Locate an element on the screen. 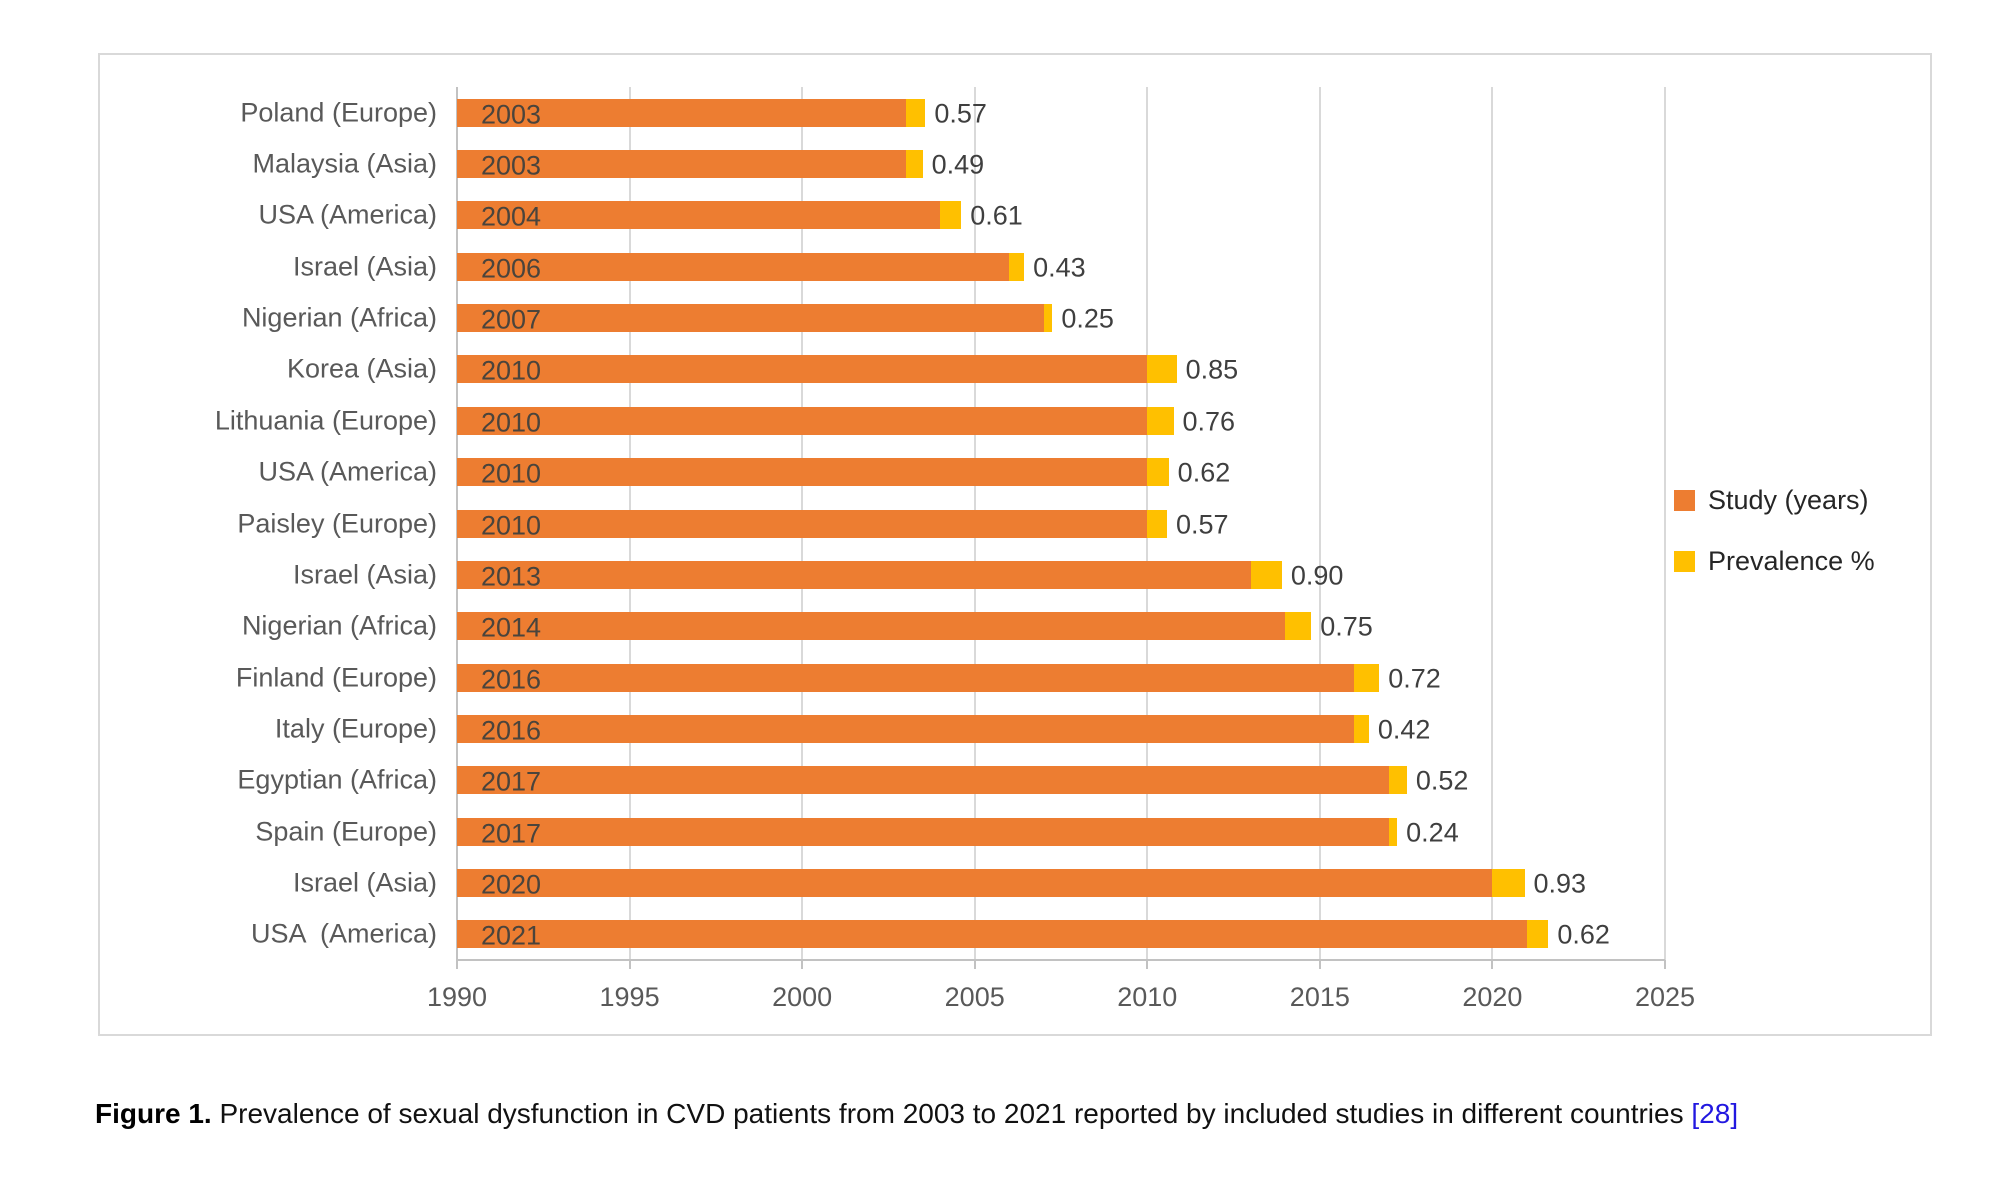 The height and width of the screenshot is (1188, 2000). legend-label: Prevalence % is located at coordinates (1791, 561).